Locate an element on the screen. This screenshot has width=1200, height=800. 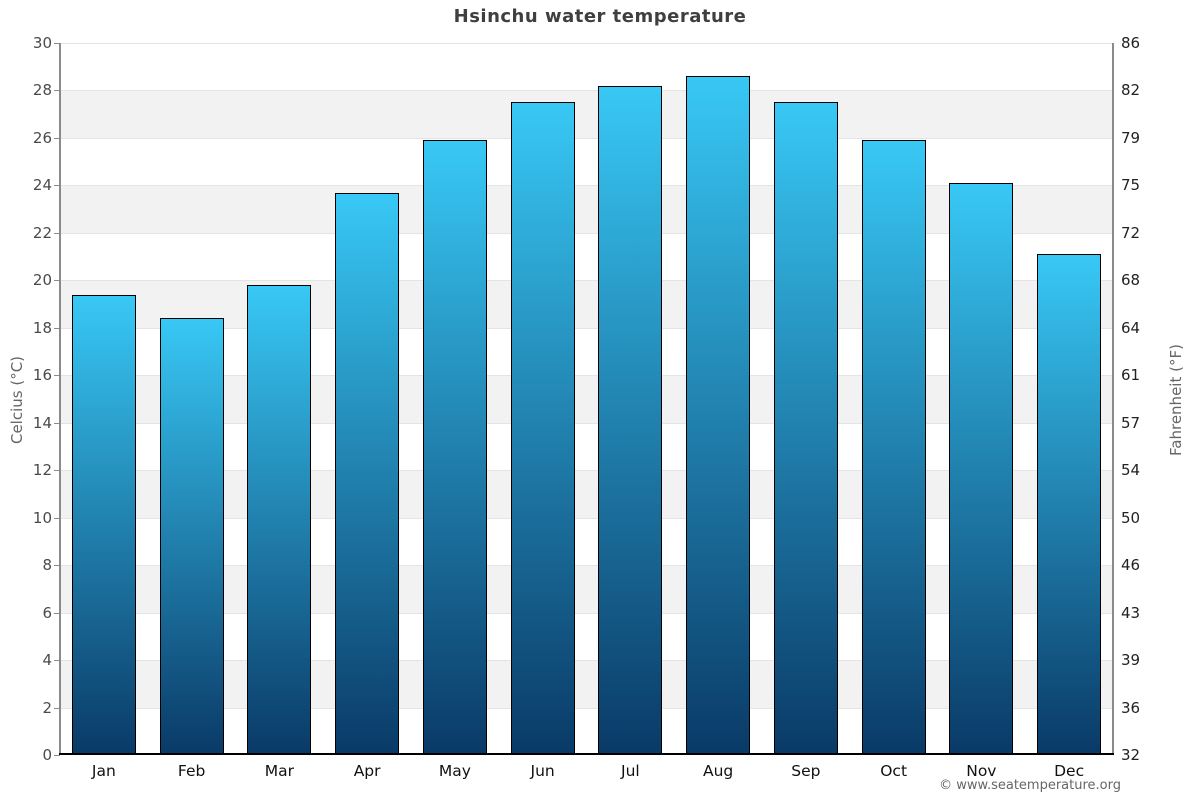
y-axis-label-celsius: 4 is located at coordinates (47, 660).